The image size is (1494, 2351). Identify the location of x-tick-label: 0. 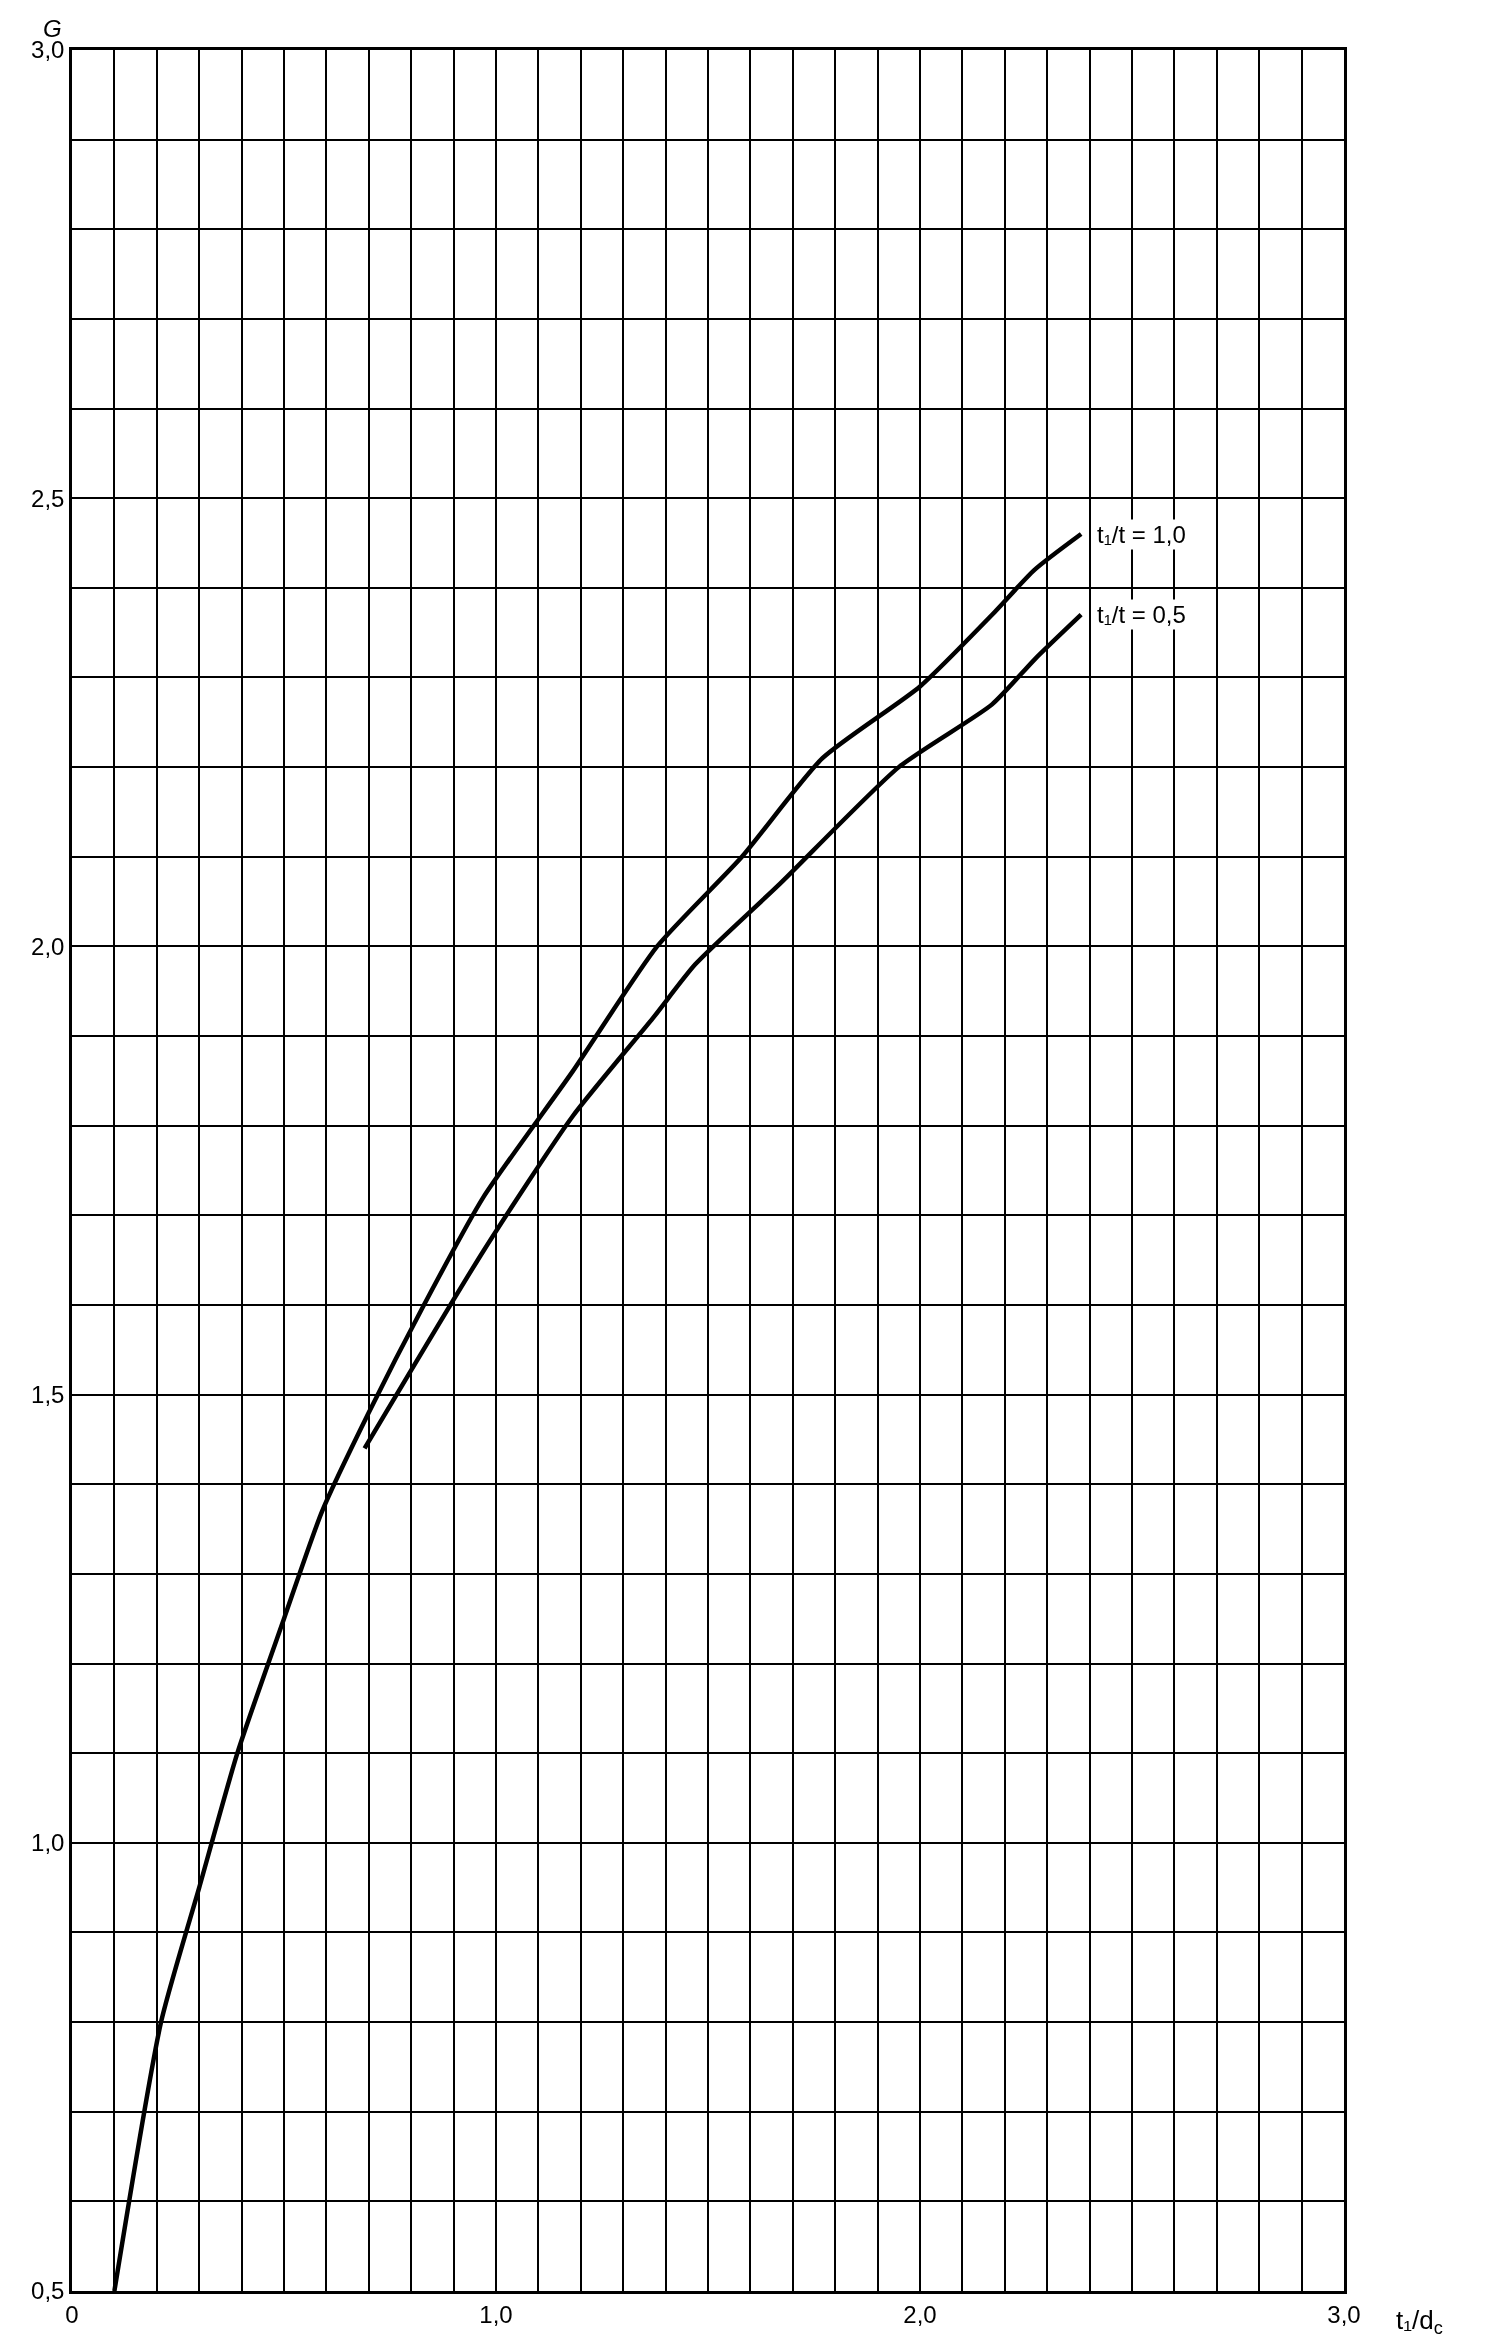
(72, 2314).